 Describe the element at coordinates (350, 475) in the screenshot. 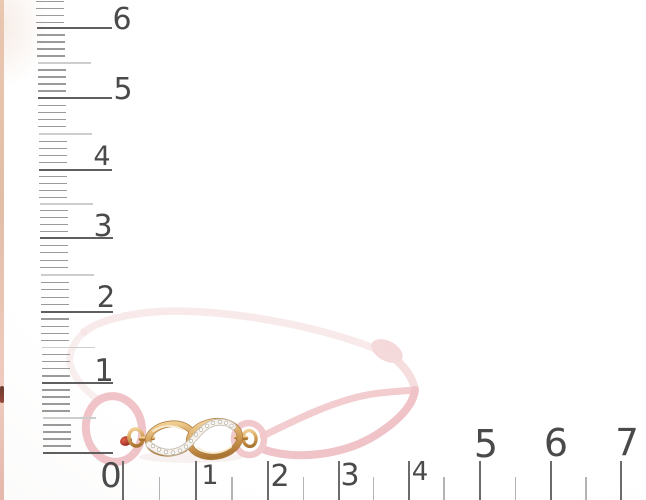

I see `h-ruler-label-3: 3` at that location.